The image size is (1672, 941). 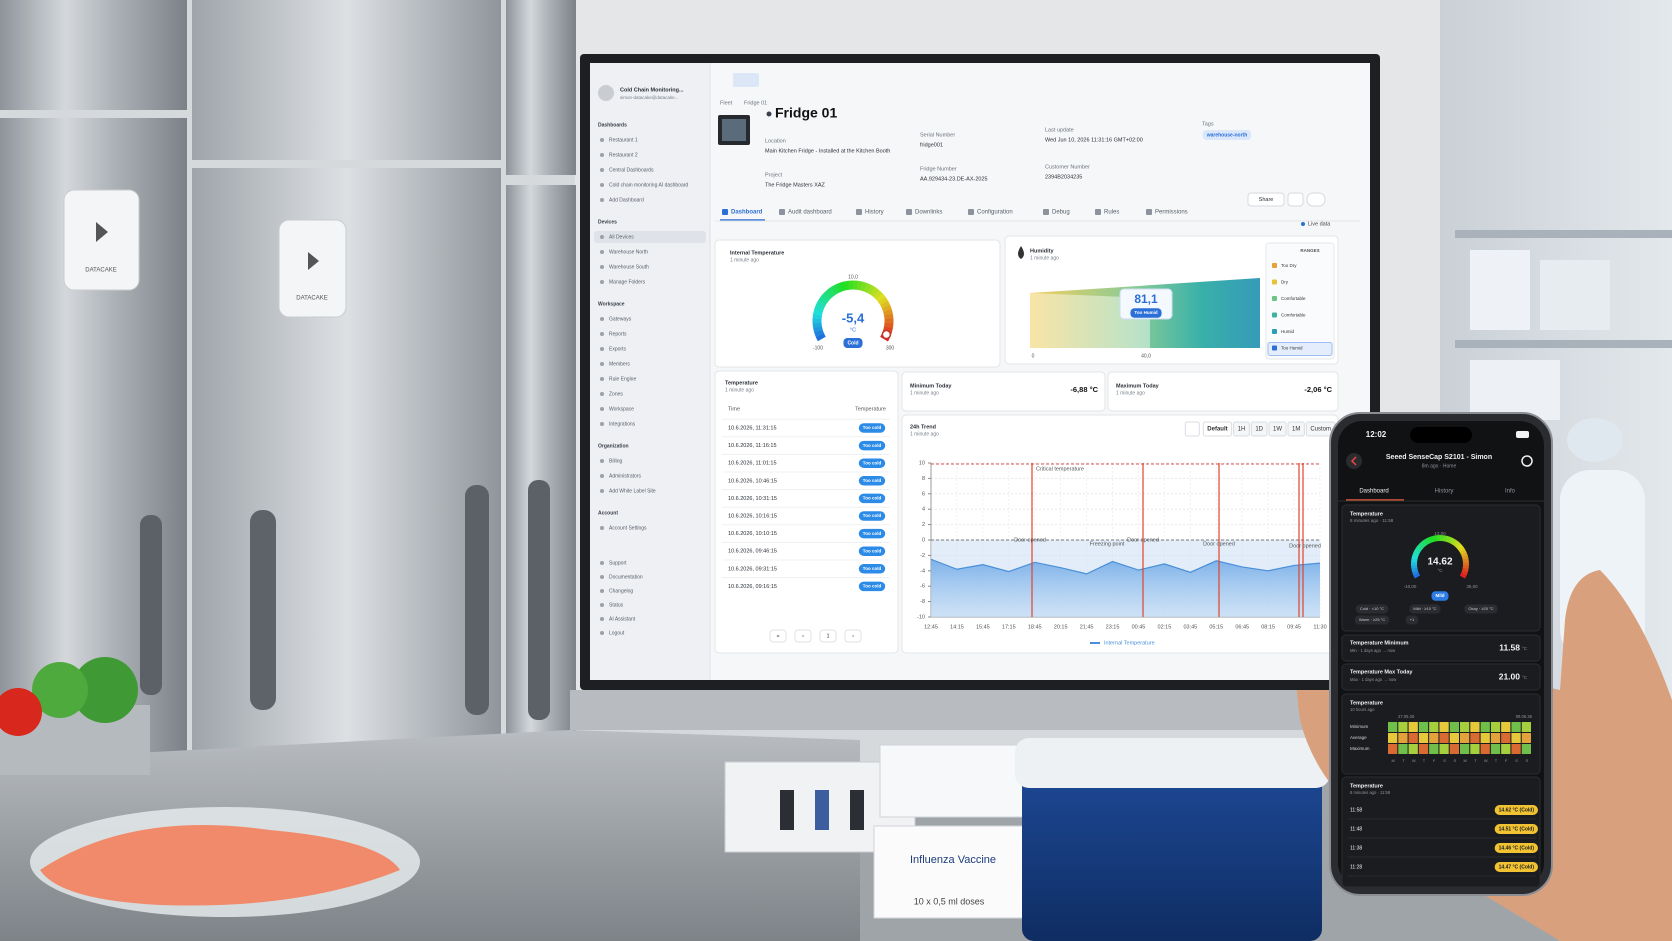 What do you see at coordinates (1003, 391) in the screenshot?
I see `min-today-card` at bounding box center [1003, 391].